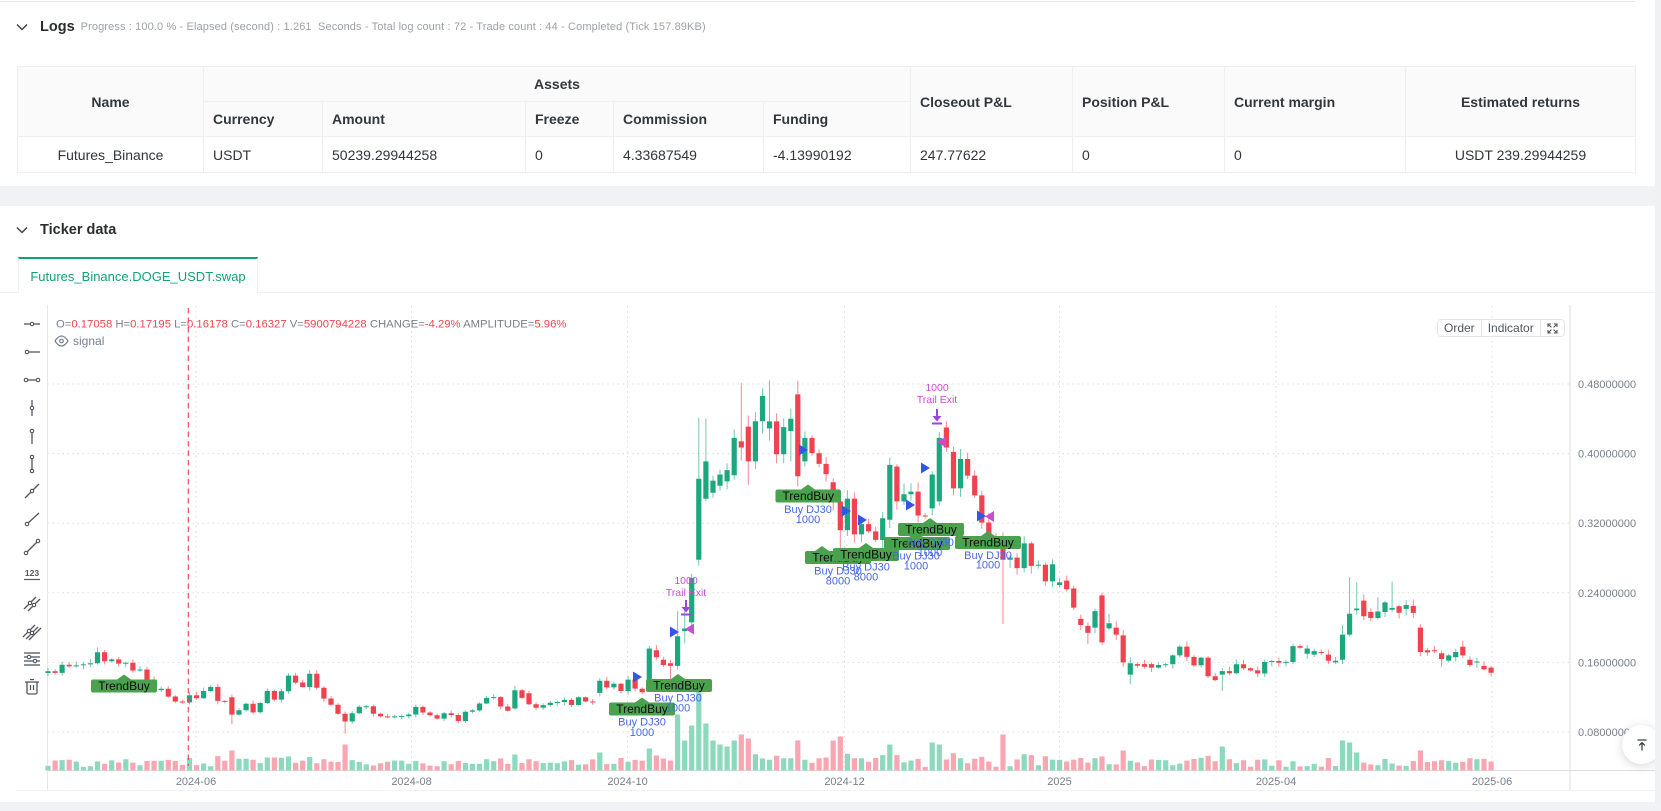 This screenshot has height=811, width=1661. What do you see at coordinates (1276, 782) in the screenshot?
I see `svg-text: 2025-04` at bounding box center [1276, 782].